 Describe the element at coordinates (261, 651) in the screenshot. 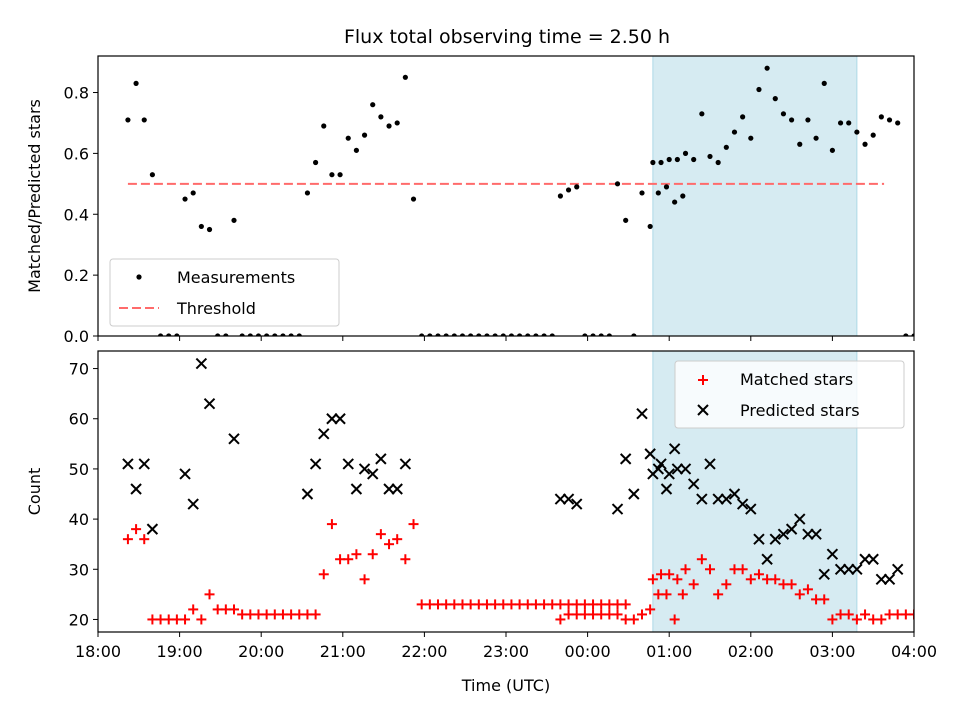

I see `x-tick-label: 20:00` at that location.